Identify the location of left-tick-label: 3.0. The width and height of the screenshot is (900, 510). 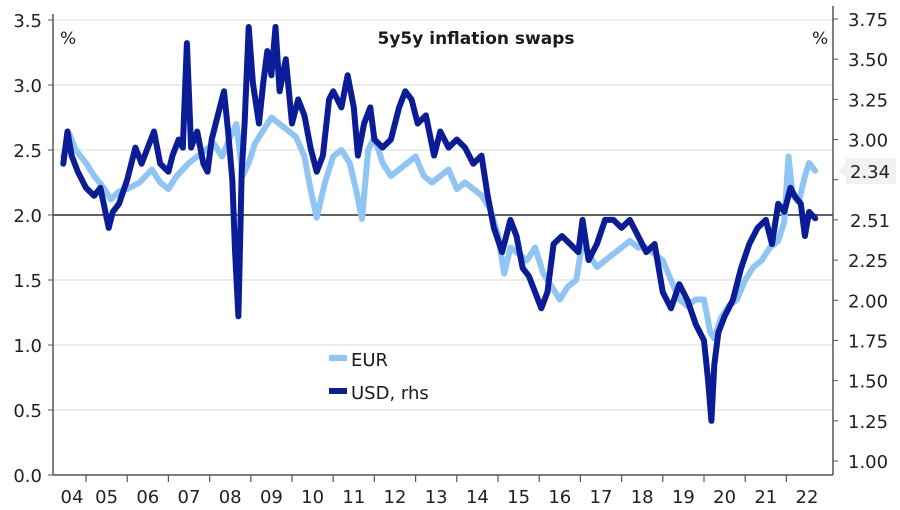
(27, 86).